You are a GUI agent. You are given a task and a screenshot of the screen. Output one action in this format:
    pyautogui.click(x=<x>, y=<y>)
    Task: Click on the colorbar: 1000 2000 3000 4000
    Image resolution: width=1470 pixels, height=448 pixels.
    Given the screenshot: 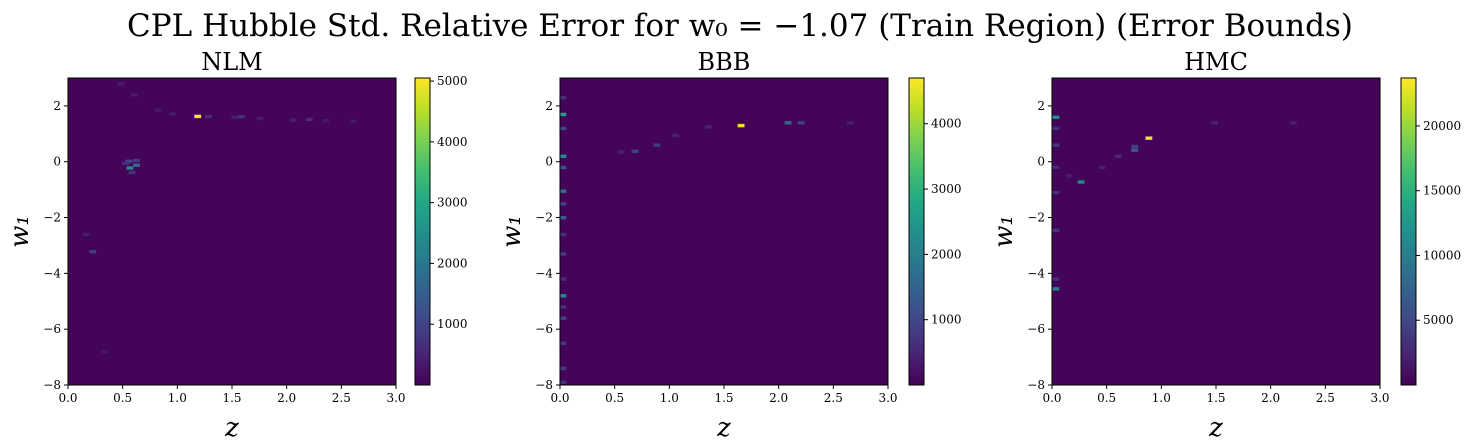 What is the action you would take?
    pyautogui.click(x=935, y=231)
    